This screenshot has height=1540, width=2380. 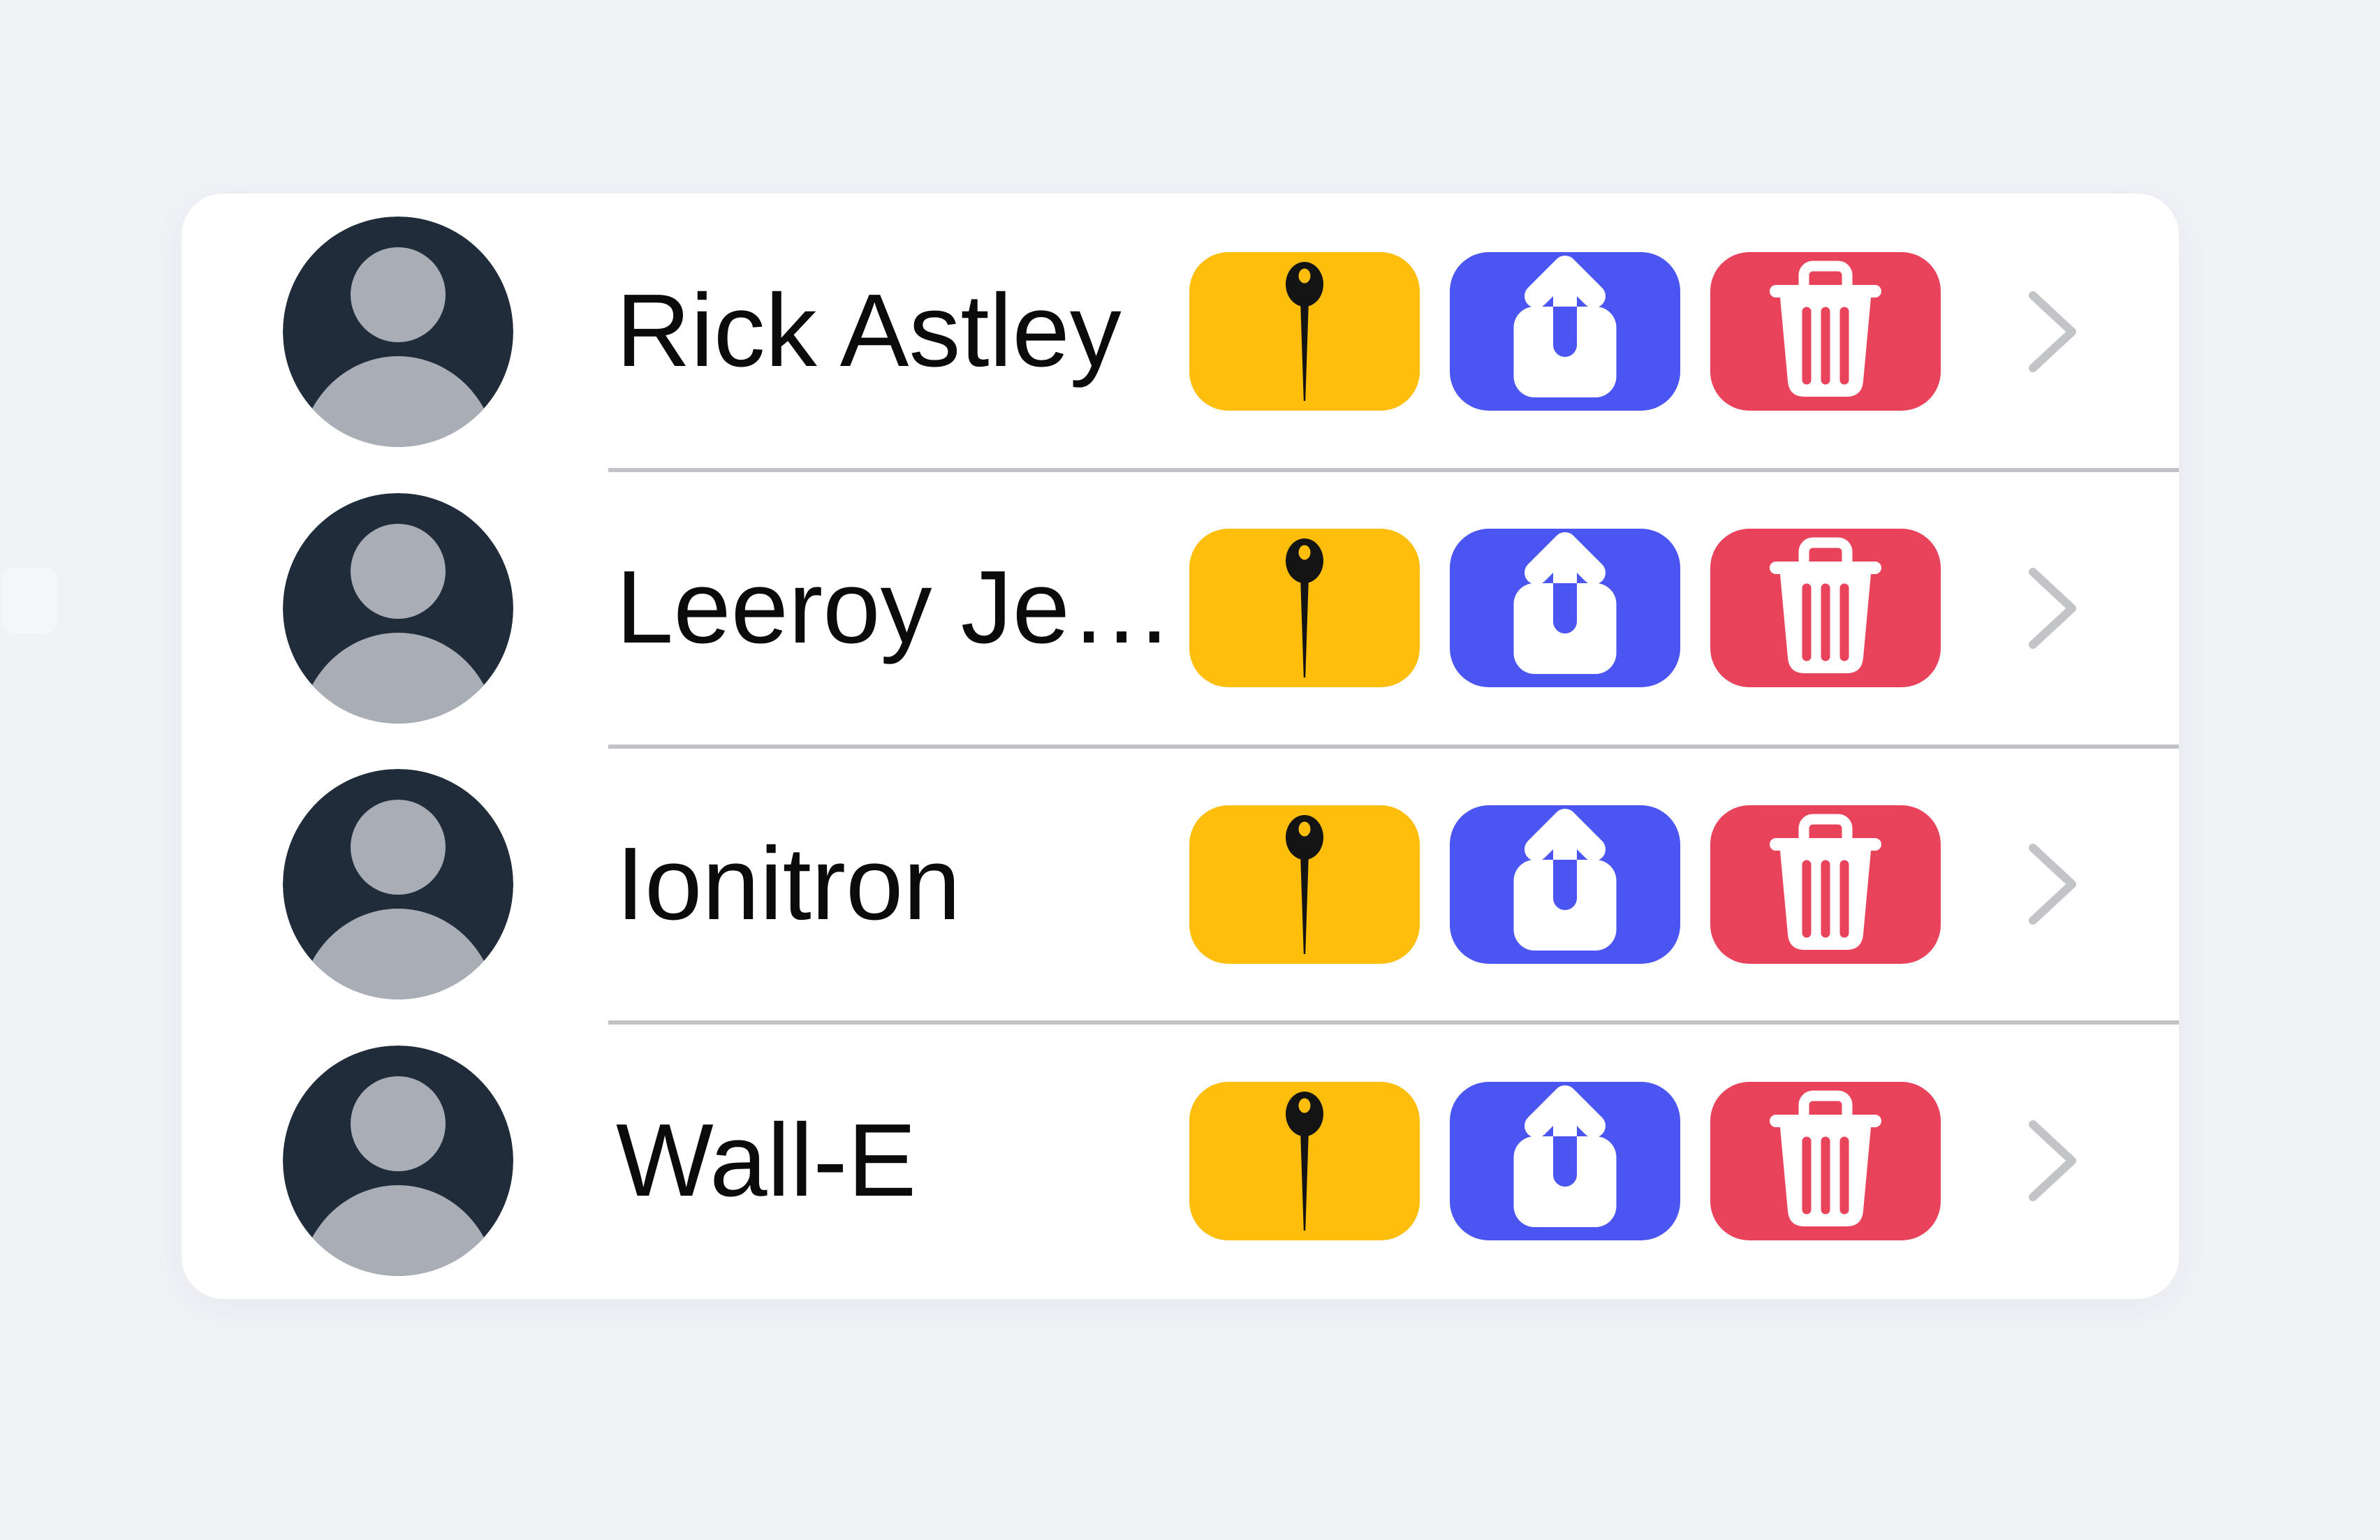 What do you see at coordinates (30, 600) in the screenshot?
I see `background-artifact` at bounding box center [30, 600].